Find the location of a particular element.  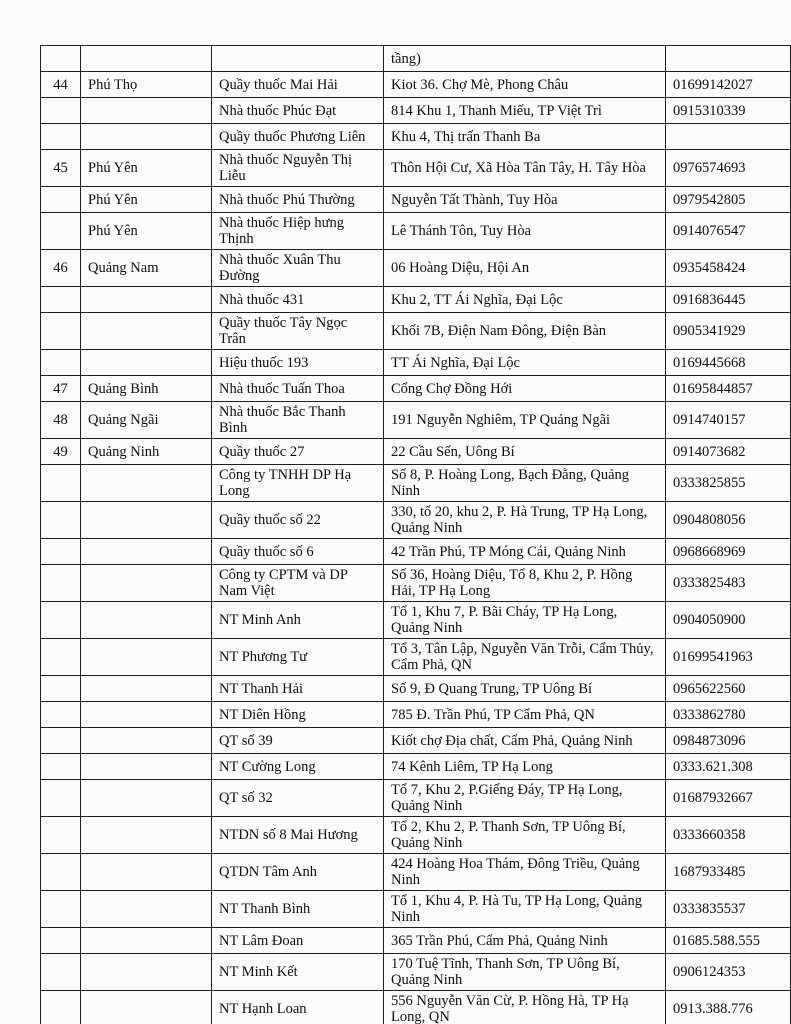

cell-phone: 0935458424 is located at coordinates (728, 268).